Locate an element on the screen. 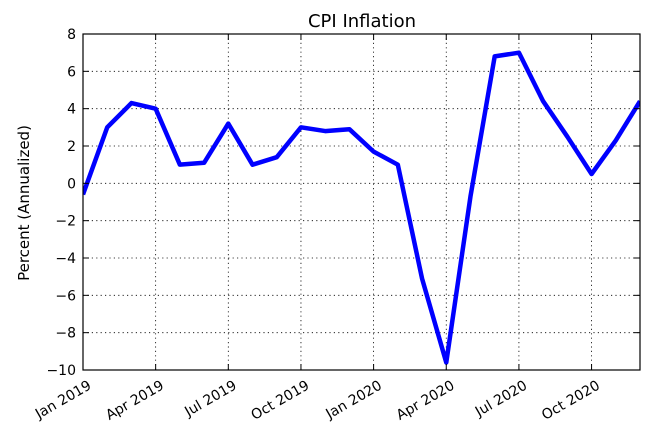  x-tick-label: Jan 2020 is located at coordinates (354, 400).